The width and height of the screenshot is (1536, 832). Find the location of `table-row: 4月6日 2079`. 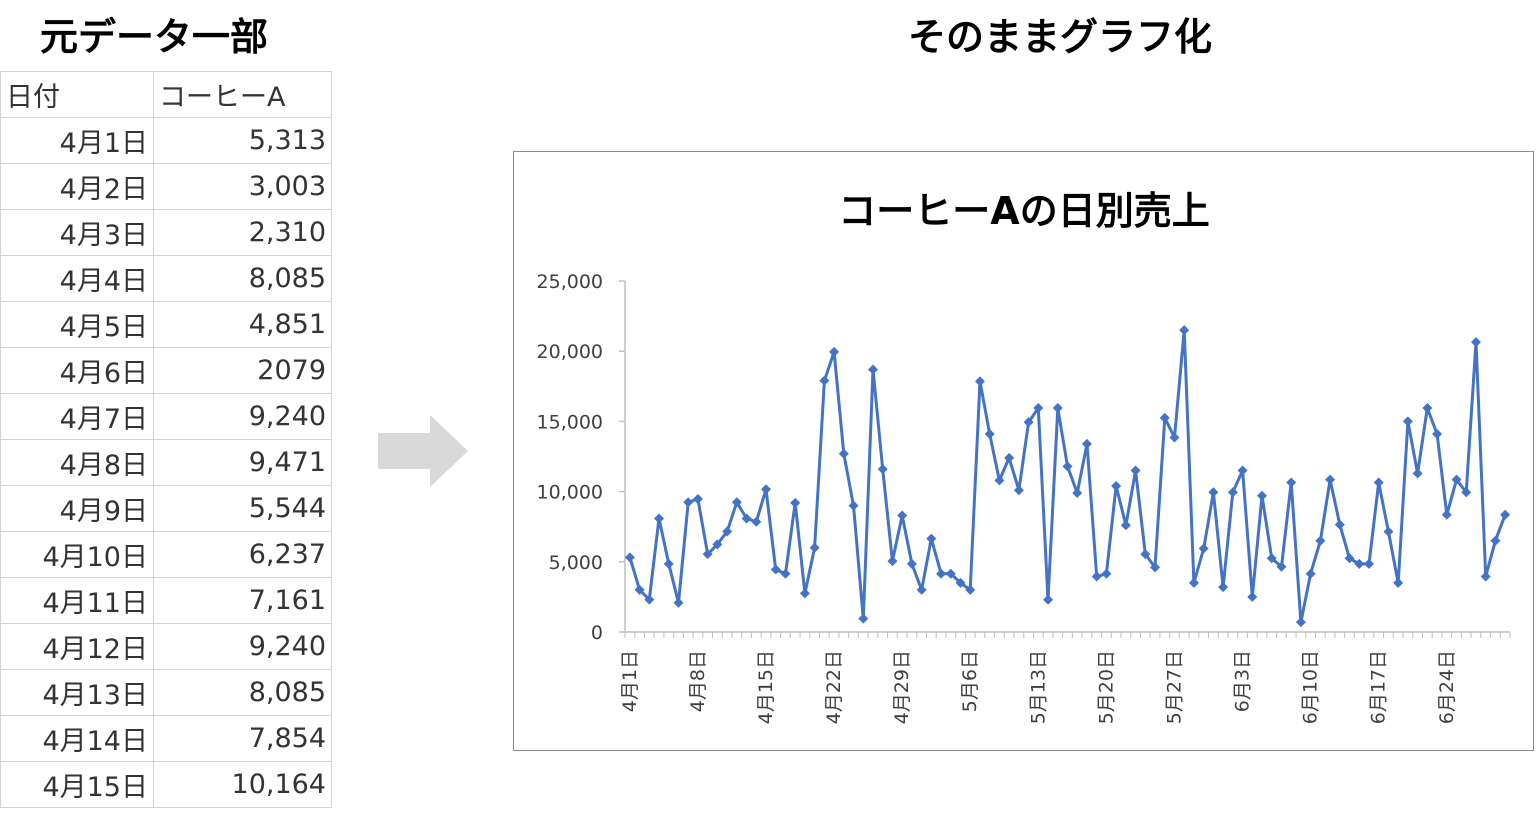

table-row: 4月6日 2079 is located at coordinates (166, 370).